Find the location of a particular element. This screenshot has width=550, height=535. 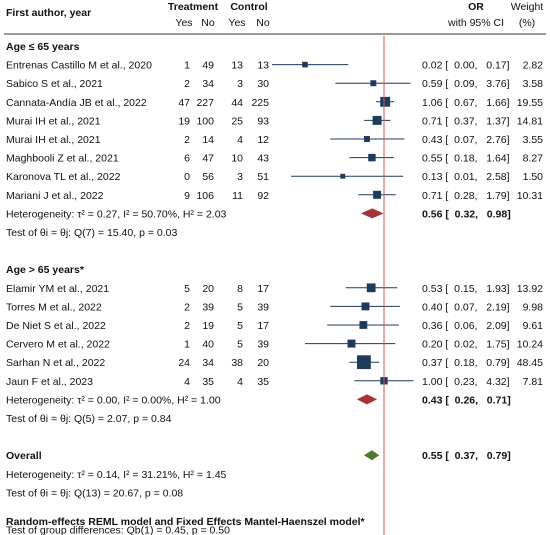

header-control: Control is located at coordinates (248, 7).